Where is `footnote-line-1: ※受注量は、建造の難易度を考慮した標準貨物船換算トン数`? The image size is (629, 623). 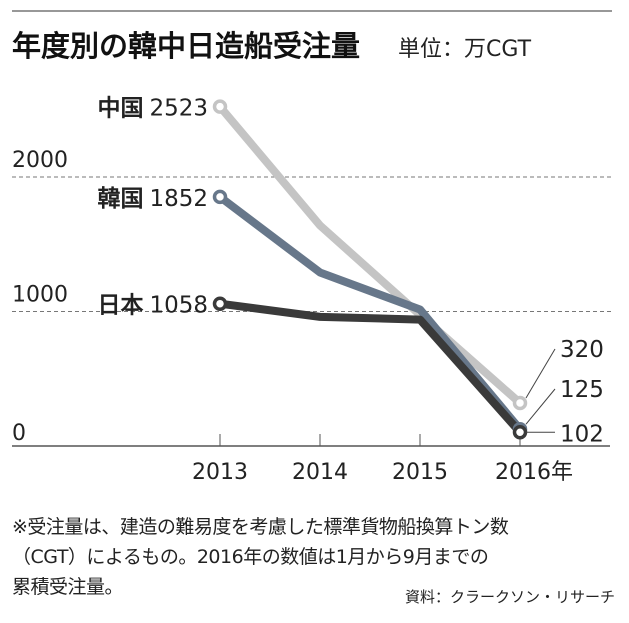
footnote-line-1: ※受注量は、建造の難易度を考慮した標準貨物船換算トン数 is located at coordinates (260, 527).